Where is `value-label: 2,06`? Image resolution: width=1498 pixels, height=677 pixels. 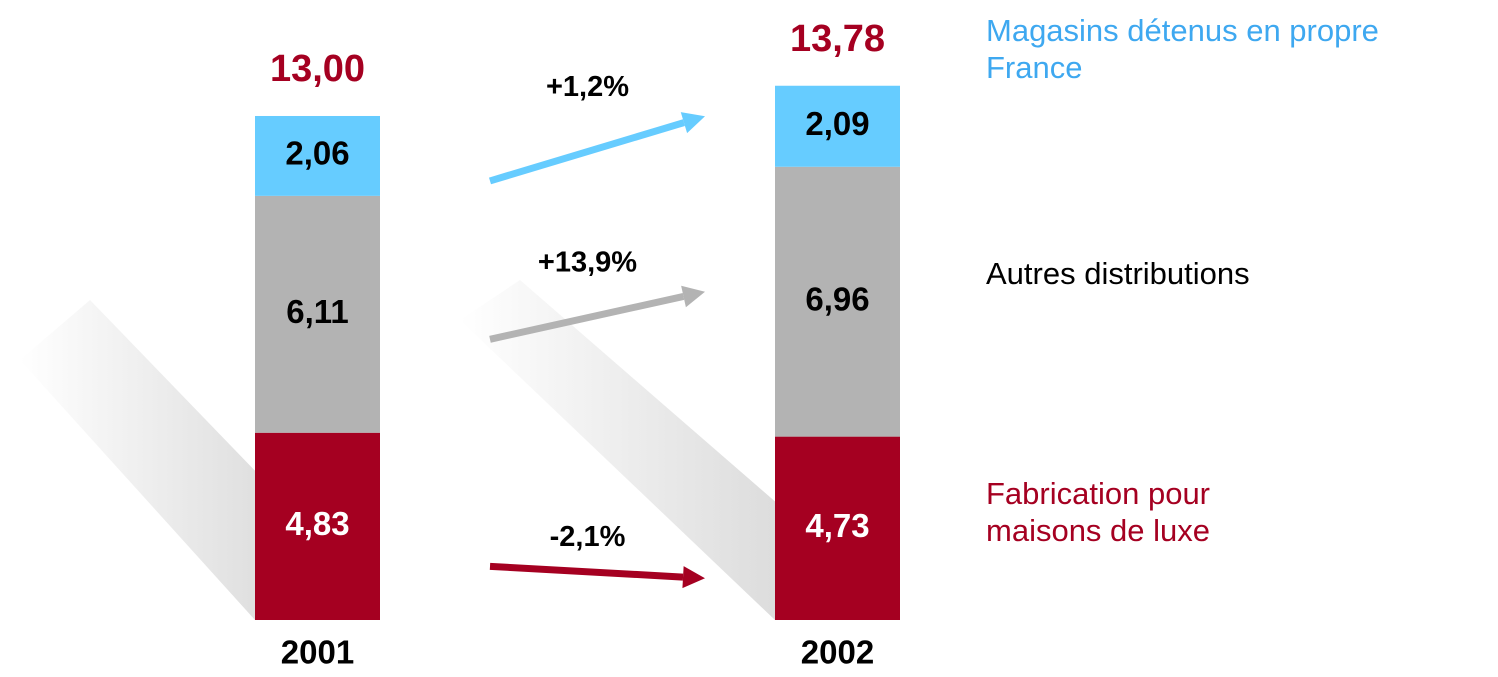
value-label: 2,06 is located at coordinates (317, 153).